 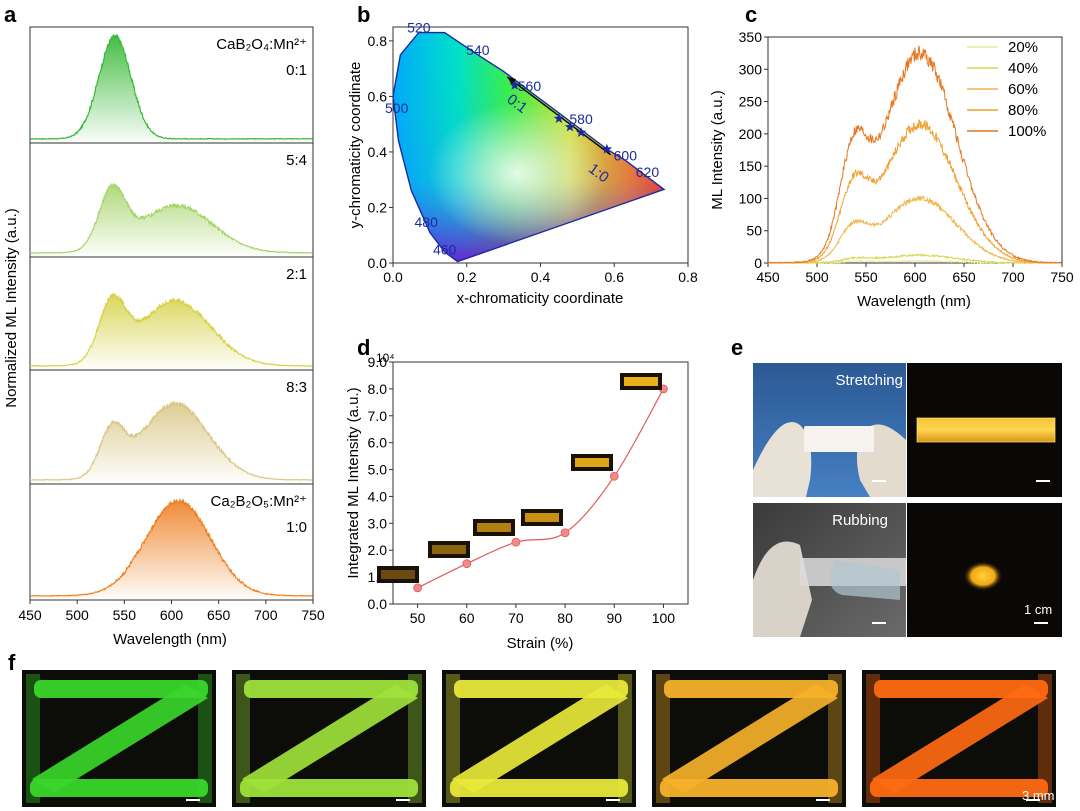 I want to click on wavelength-label: 500, so click(x=397, y=108).